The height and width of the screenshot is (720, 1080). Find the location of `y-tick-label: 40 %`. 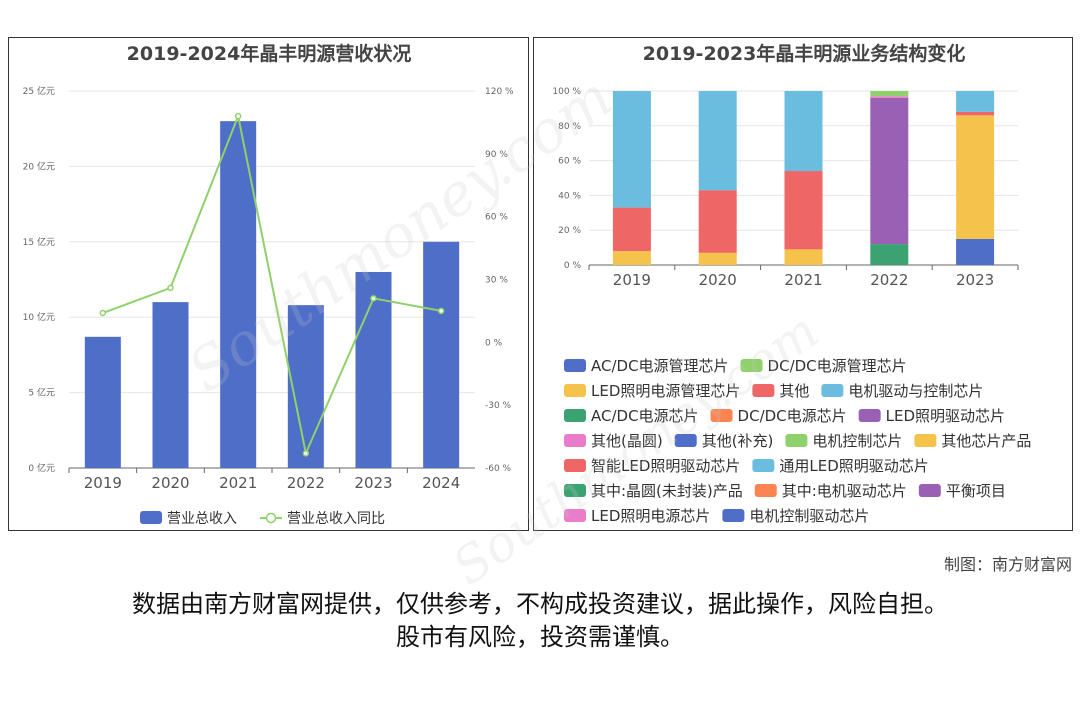

y-tick-label: 40 % is located at coordinates (569, 196).